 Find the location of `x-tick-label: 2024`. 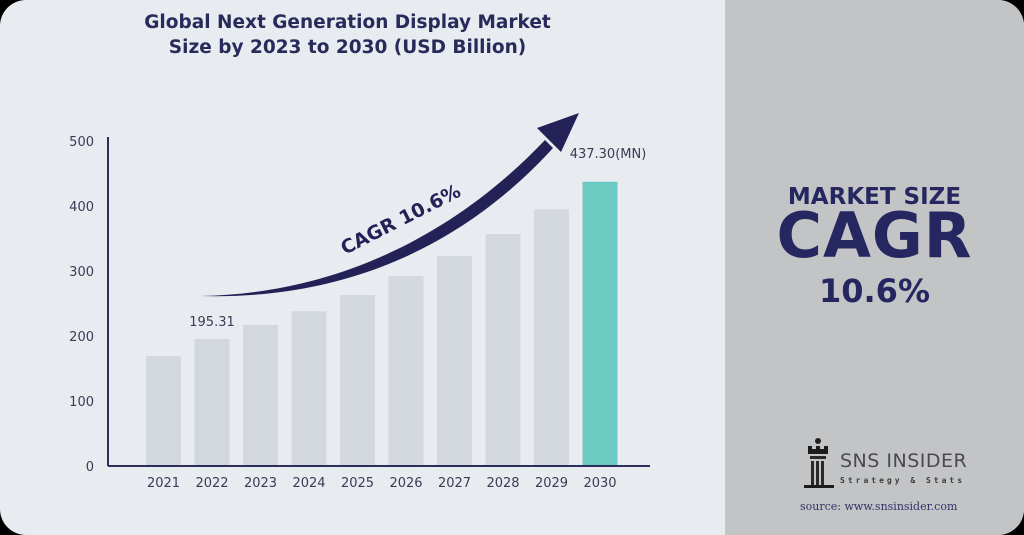

x-tick-label: 2024 is located at coordinates (308, 483).